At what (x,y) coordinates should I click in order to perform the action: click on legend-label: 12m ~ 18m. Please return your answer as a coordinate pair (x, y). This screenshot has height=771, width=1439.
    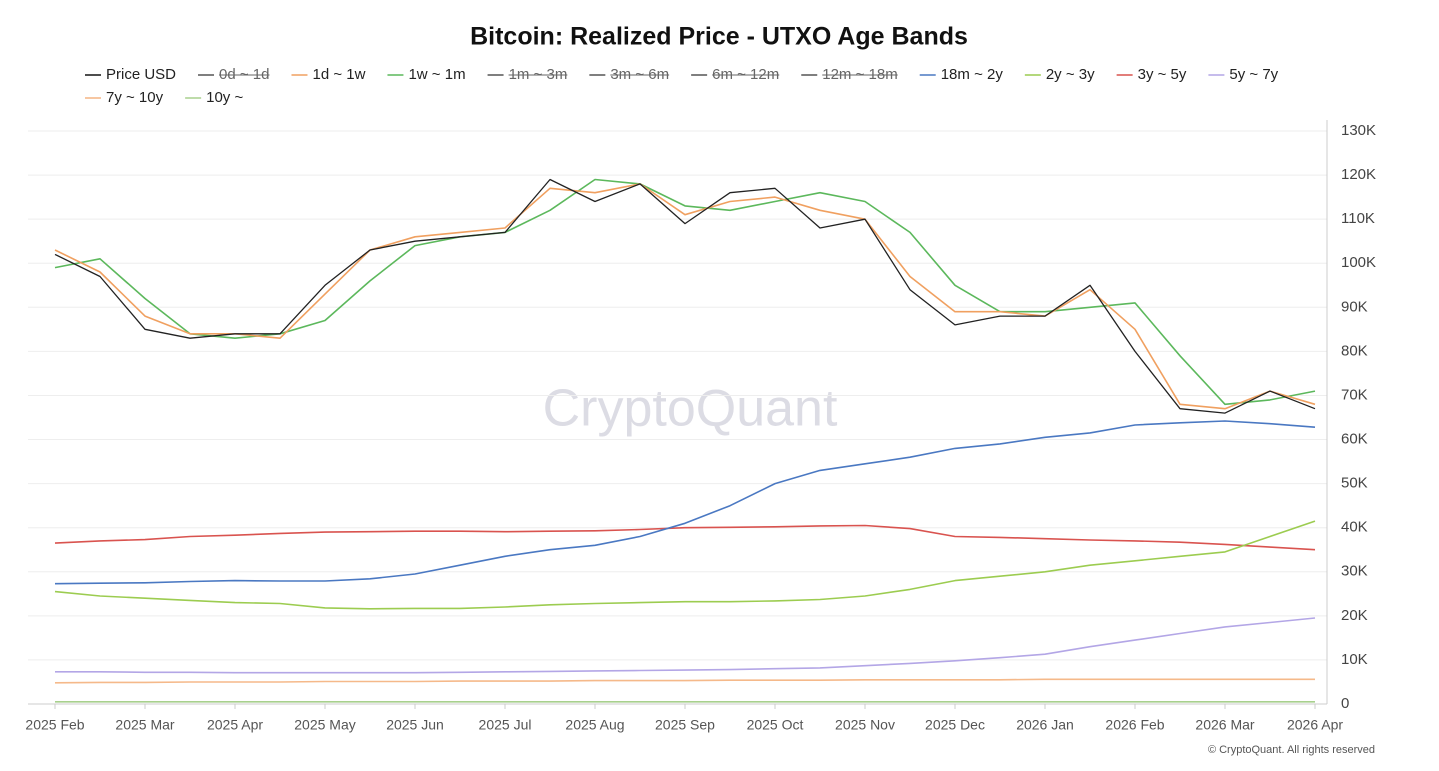
    Looking at the image, I should click on (859, 74).